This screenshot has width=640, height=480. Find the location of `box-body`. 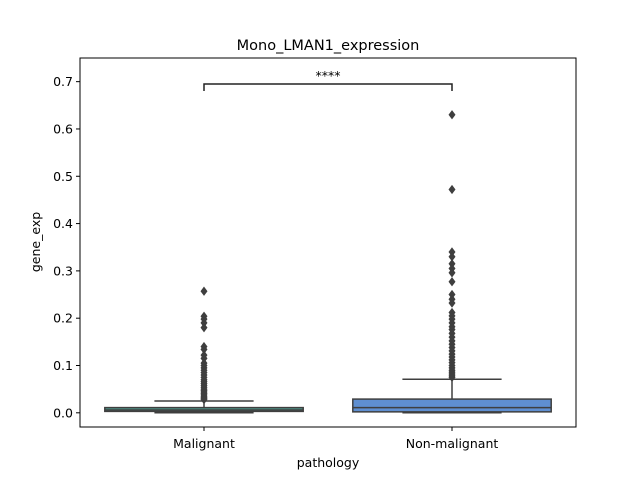

box-body is located at coordinates (452, 405).